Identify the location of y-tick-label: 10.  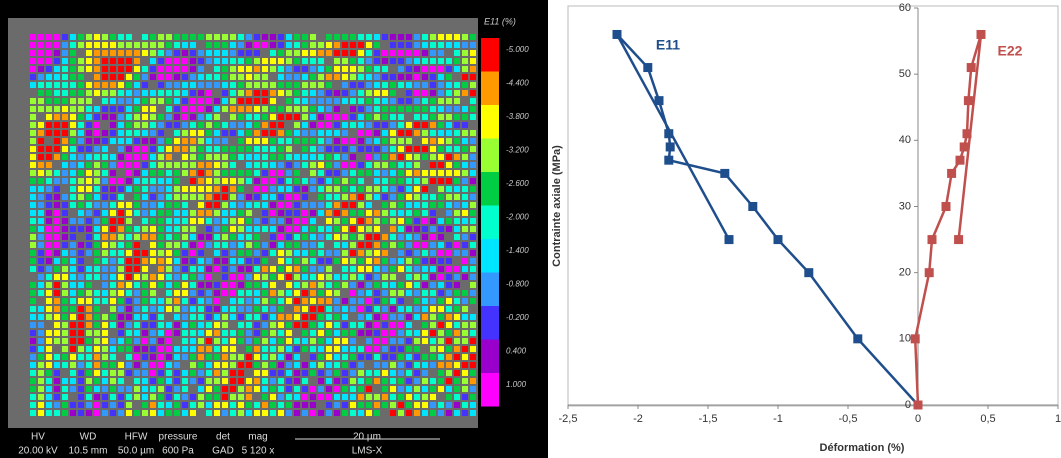
(905, 339).